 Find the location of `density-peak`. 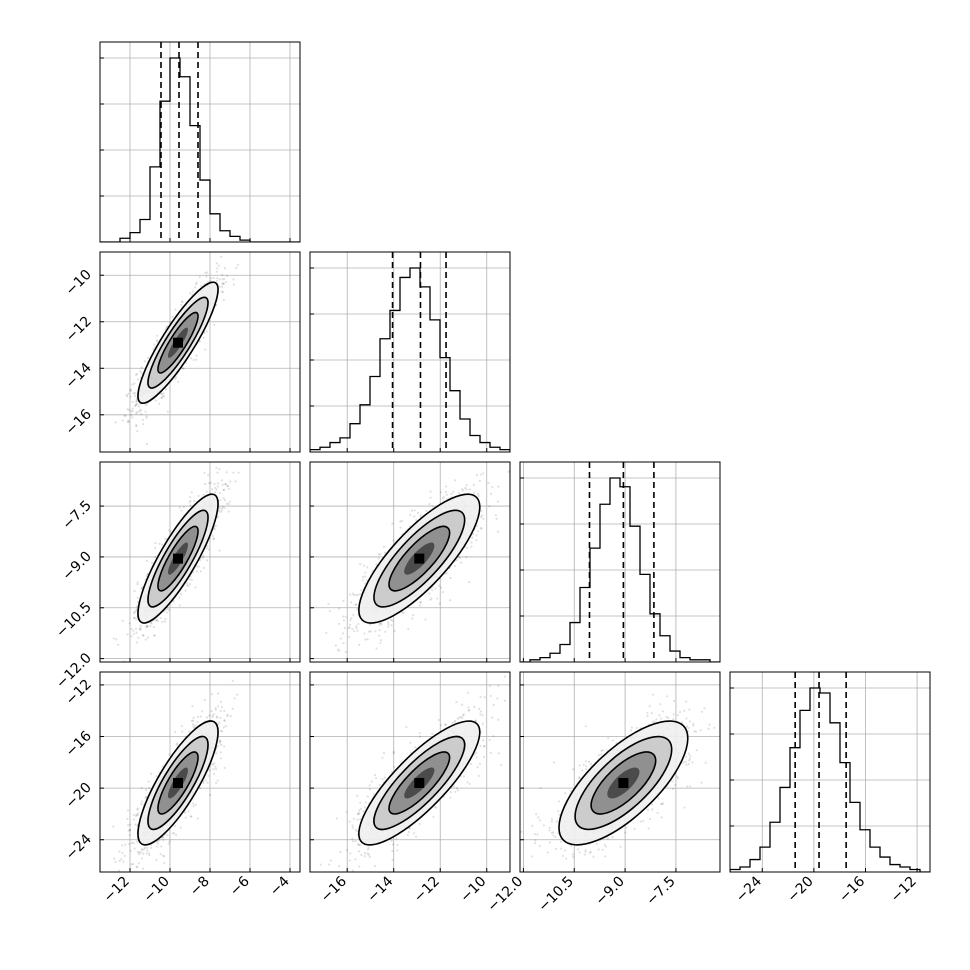

density-peak is located at coordinates (419, 558).